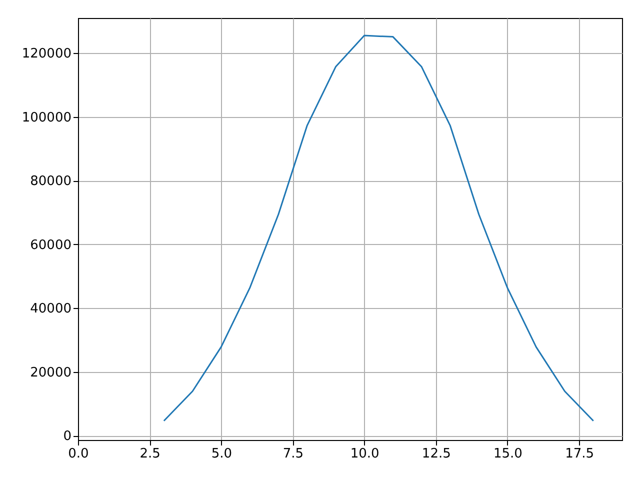 The height and width of the screenshot is (480, 640). Describe the element at coordinates (150, 454) in the screenshot. I see `x-tick-label: 2.5` at that location.